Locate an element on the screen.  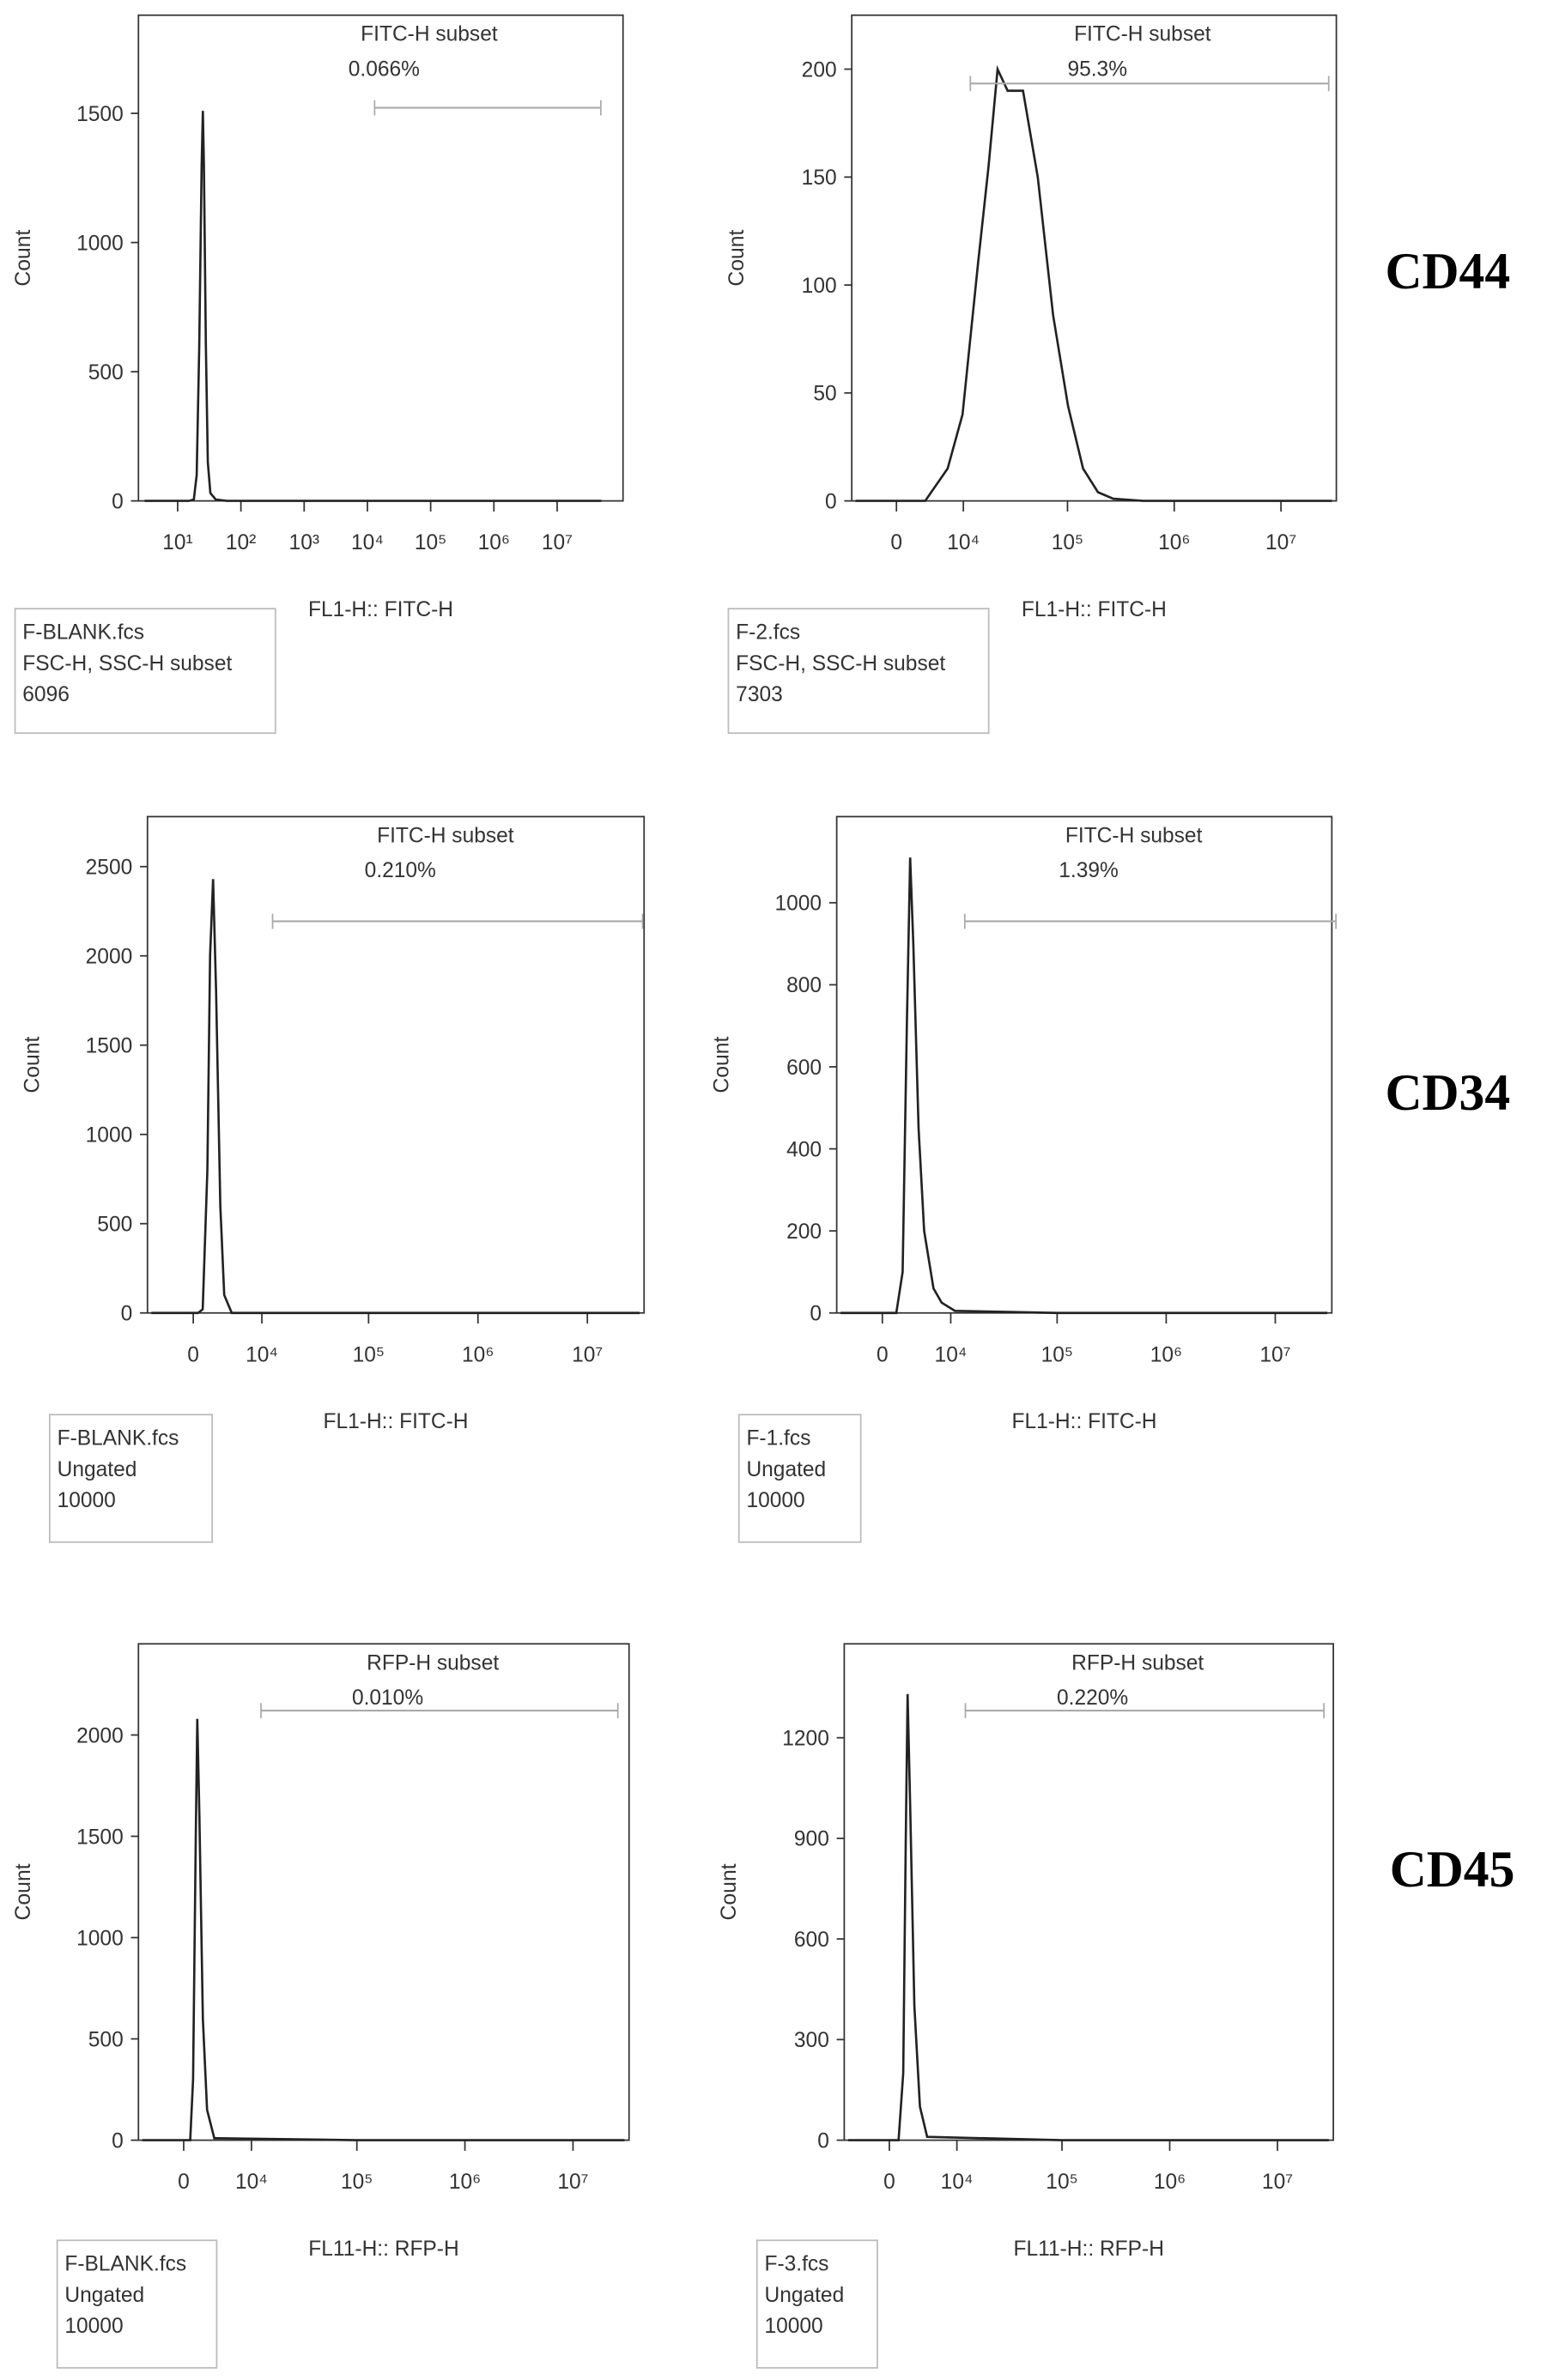
y-tick-label: 2500 is located at coordinates (110, 867).